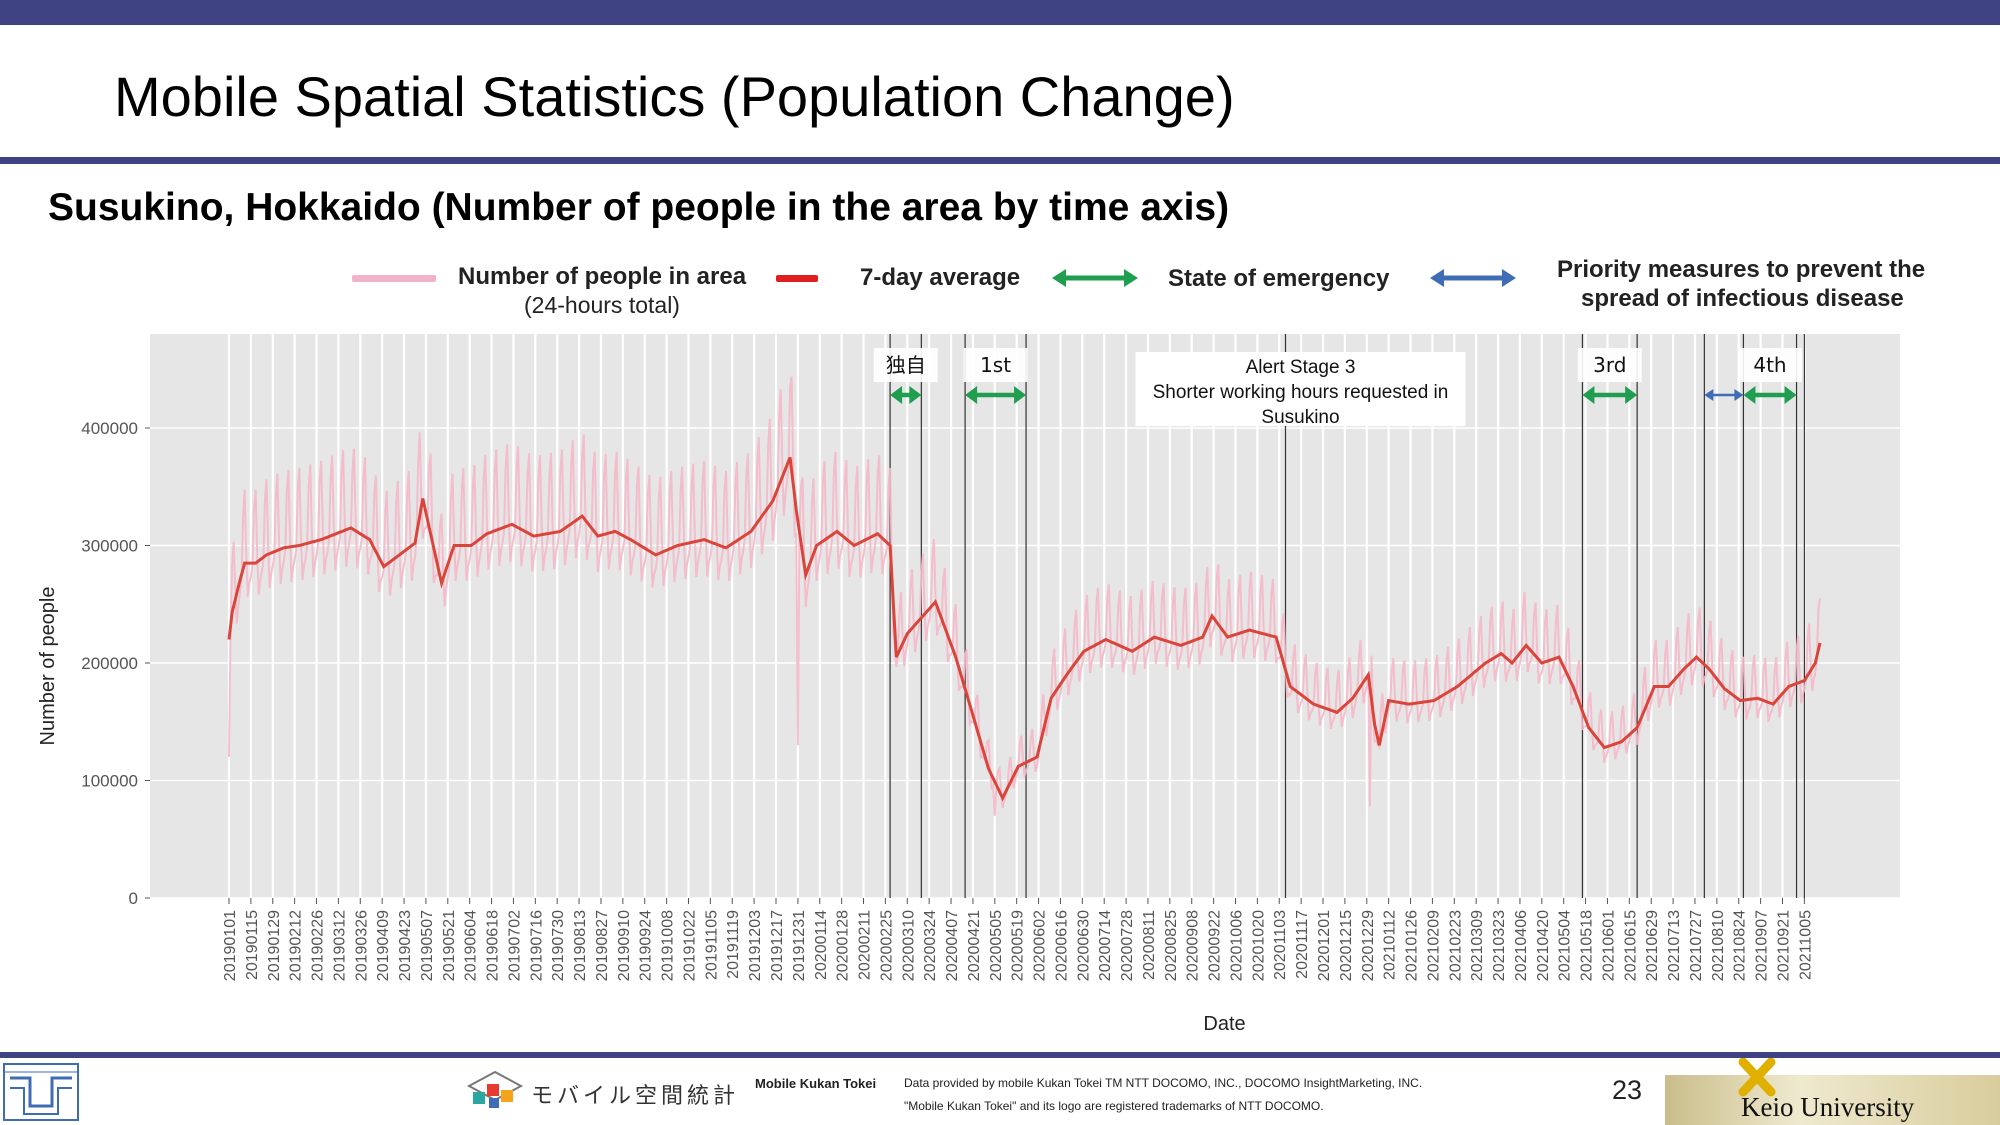 This screenshot has width=2000, height=1125. I want to click on x-tick-label: 20201103, so click(1280, 945).